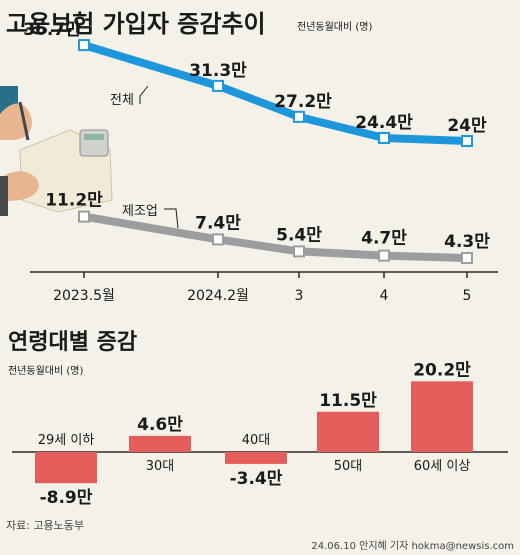 The width and height of the screenshot is (520, 555). What do you see at coordinates (52, 30) in the screenshot?
I see `data-label: 36.7만` at bounding box center [52, 30].